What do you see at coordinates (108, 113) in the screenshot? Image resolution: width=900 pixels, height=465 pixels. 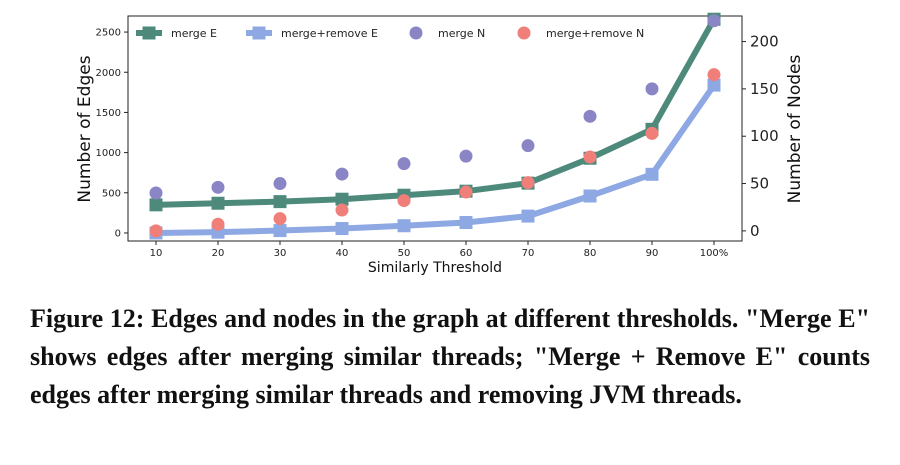 I see `left-tick-label: 1500` at bounding box center [108, 113].